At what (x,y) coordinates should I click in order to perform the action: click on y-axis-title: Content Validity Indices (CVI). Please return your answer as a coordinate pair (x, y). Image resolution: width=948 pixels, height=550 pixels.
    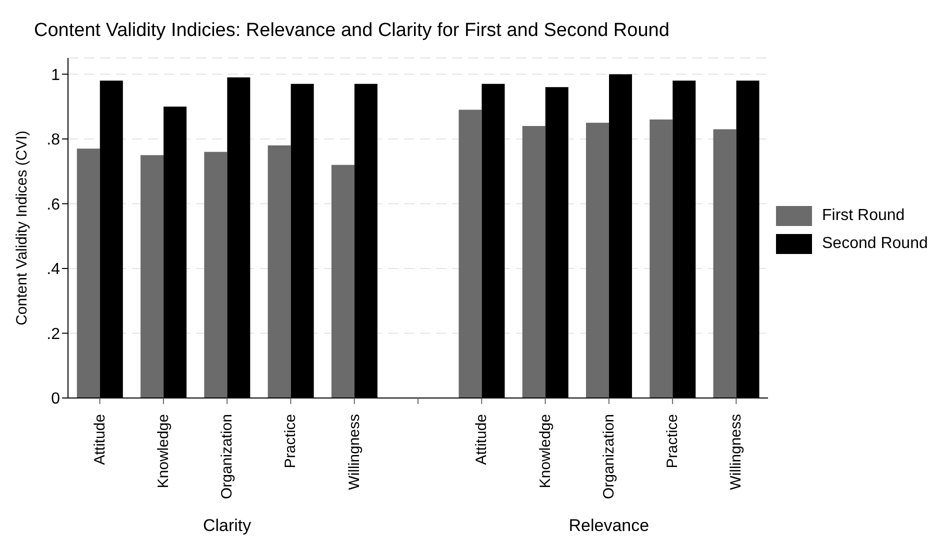
    Looking at the image, I should click on (21, 228).